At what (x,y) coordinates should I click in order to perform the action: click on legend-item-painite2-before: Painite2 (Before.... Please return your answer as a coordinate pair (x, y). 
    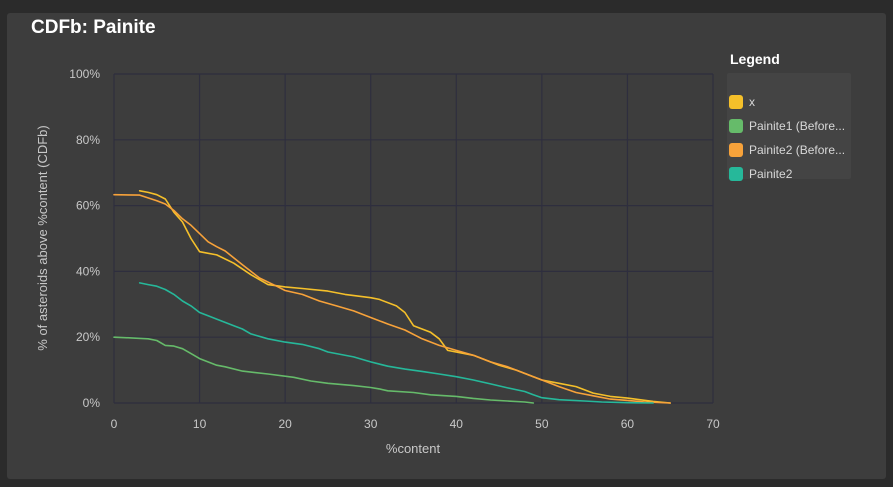
    Looking at the image, I should click on (789, 150).